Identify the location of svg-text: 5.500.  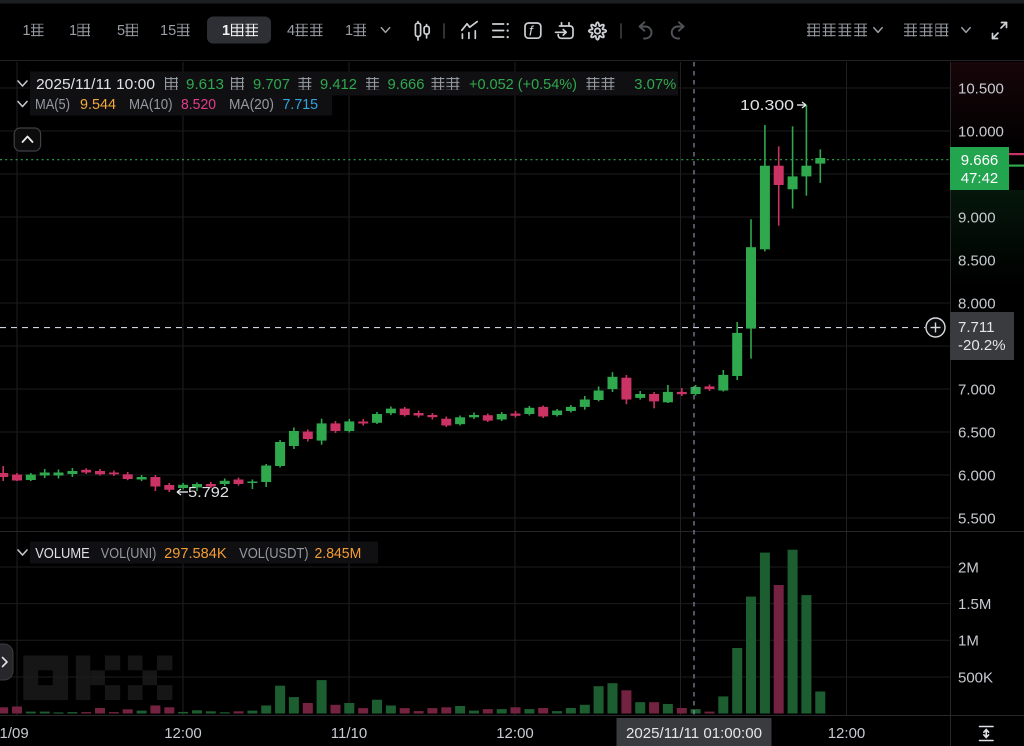
(977, 518).